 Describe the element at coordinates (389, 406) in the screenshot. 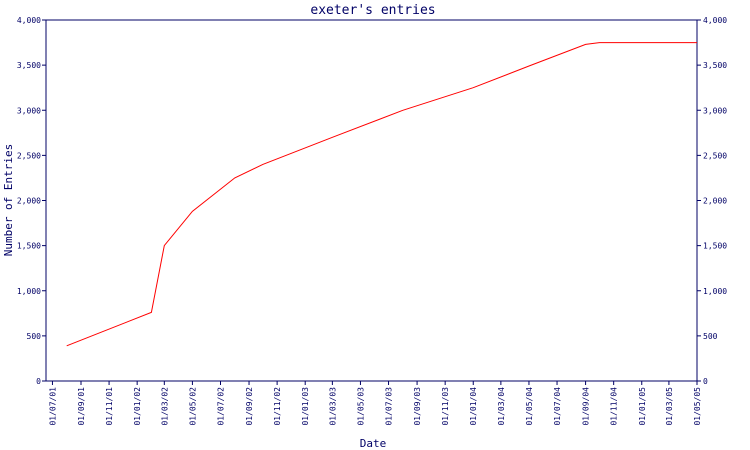

I see `x-tick-label: 01/07/03` at that location.